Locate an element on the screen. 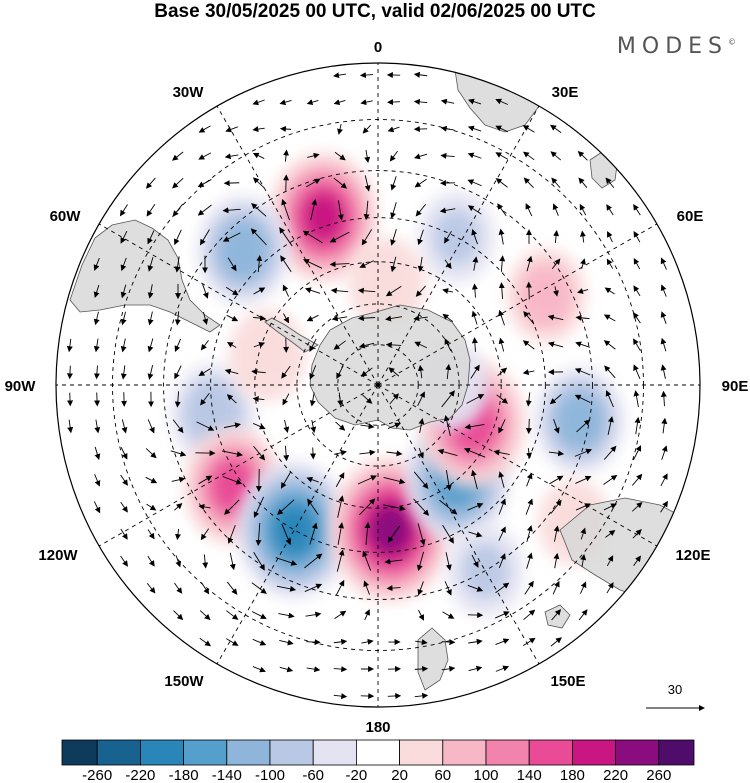 This screenshot has height=783, width=750. tasmania is located at coordinates (557, 616).